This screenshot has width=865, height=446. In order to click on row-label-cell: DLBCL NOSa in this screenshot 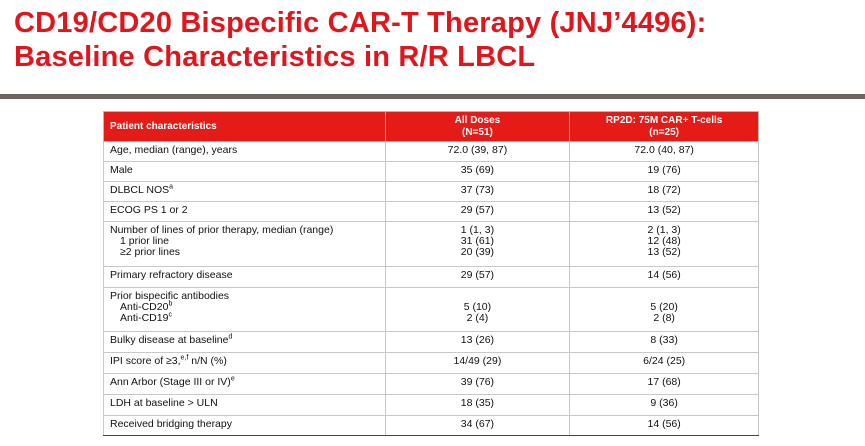, I will do `click(244, 191)`.